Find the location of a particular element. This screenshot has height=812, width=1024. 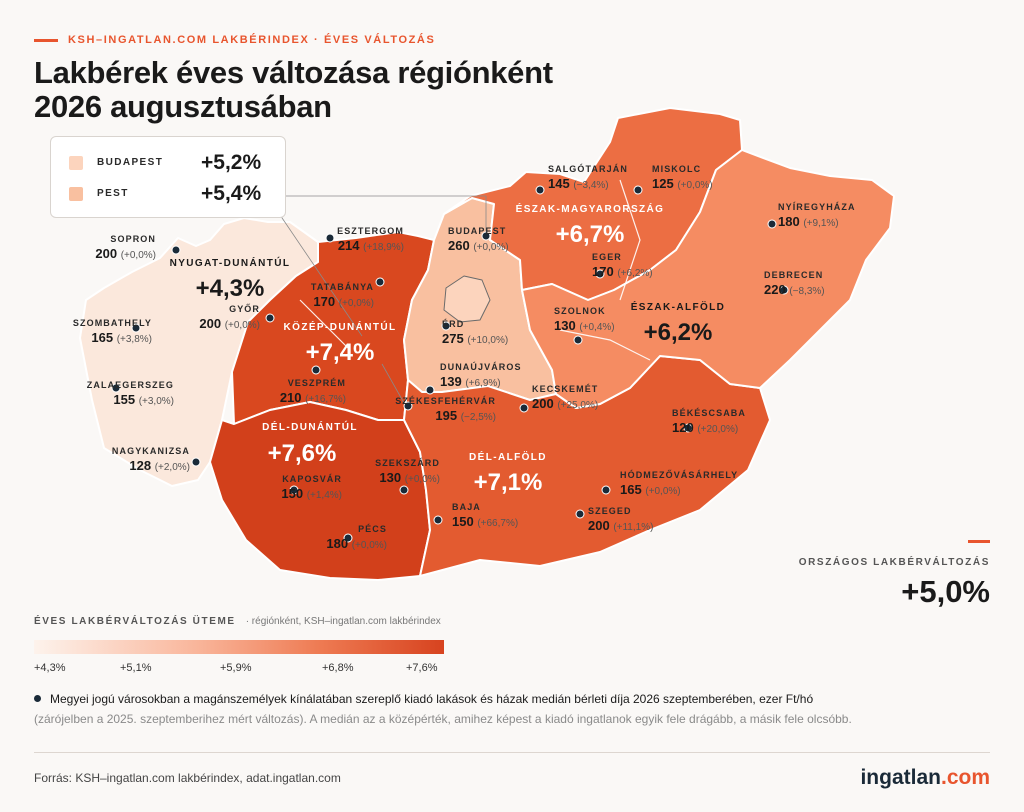

city-name: BAJA is located at coordinates (466, 507).